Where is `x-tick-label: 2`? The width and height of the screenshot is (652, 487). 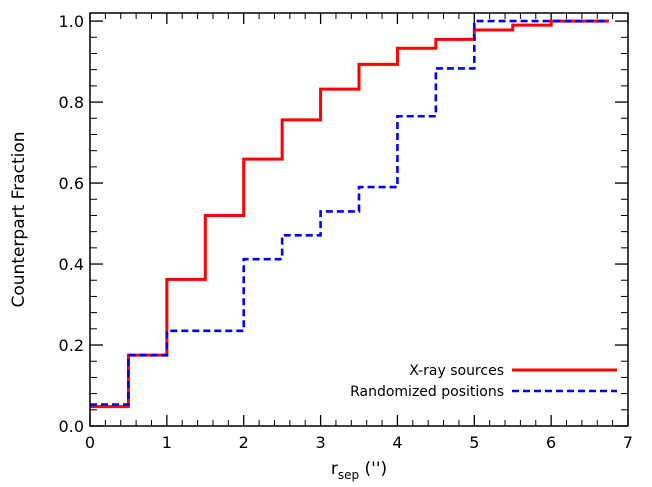
x-tick-label: 2 is located at coordinates (244, 442).